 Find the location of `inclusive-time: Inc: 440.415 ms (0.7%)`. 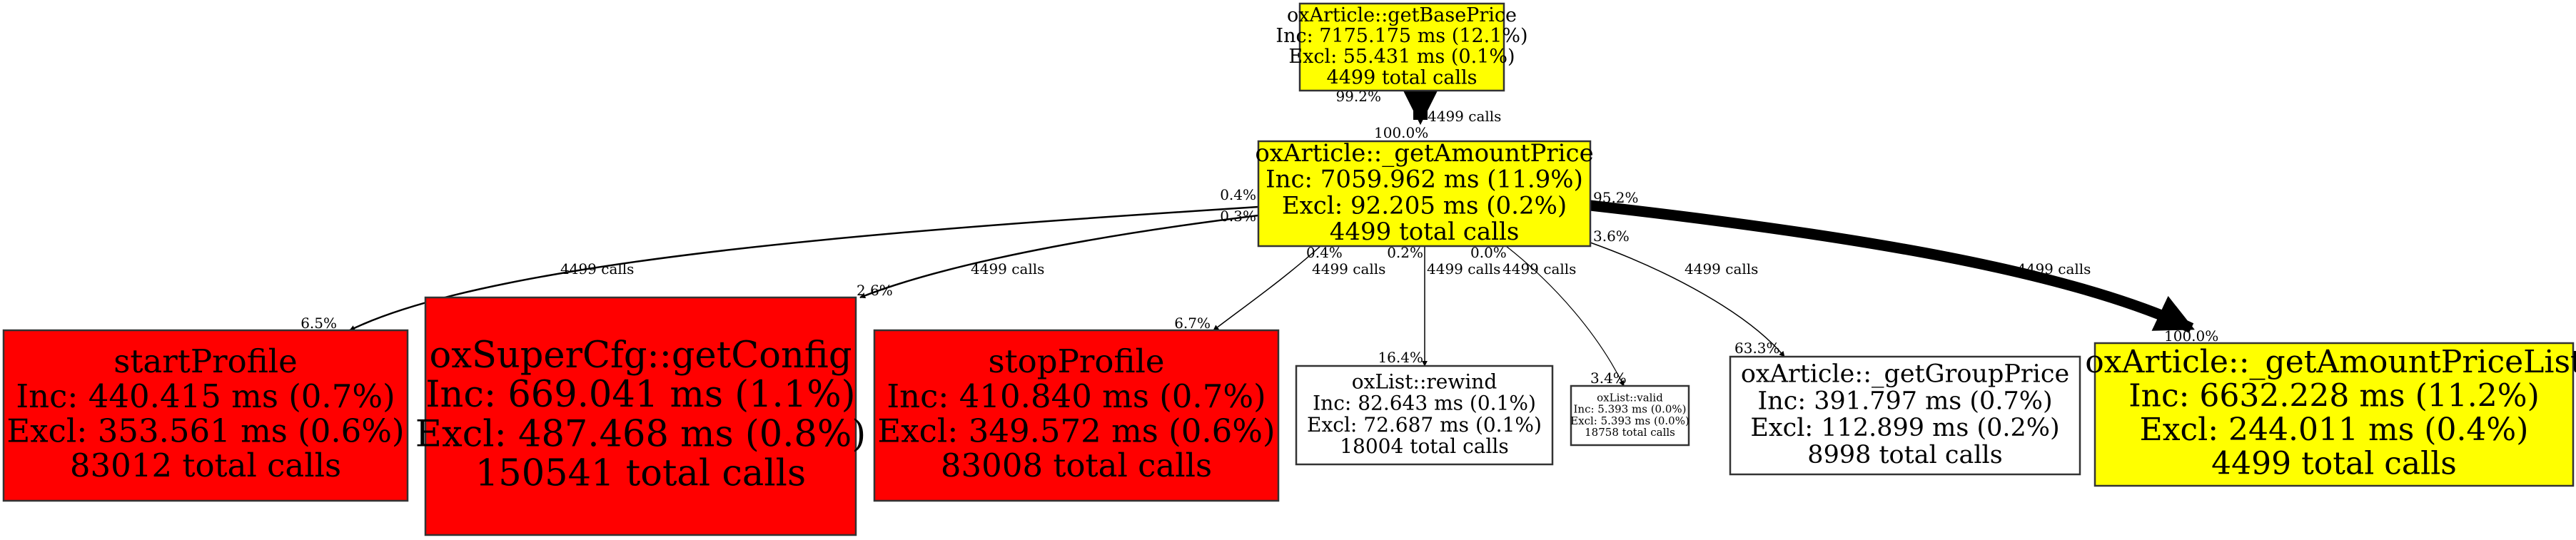

inclusive-time: Inc: 440.415 ms (0.7%) is located at coordinates (205, 396).